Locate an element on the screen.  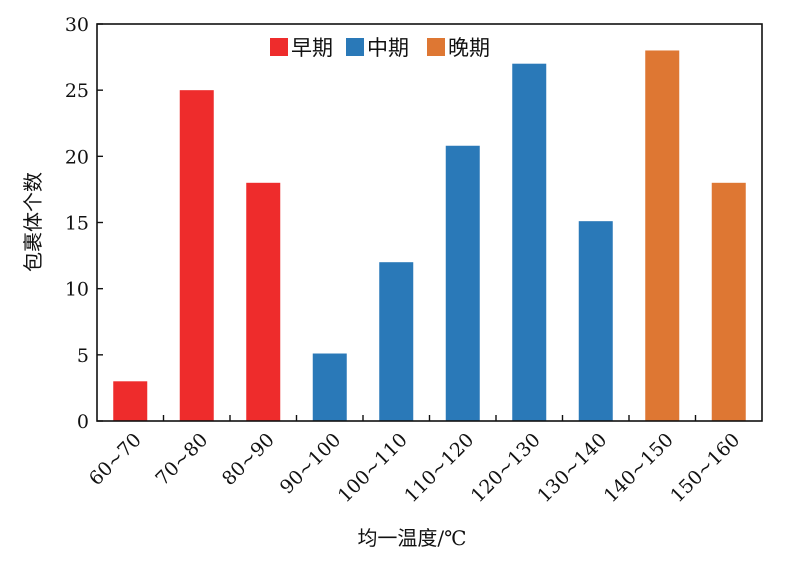
y-tick-label: 0 is located at coordinates (83, 422).